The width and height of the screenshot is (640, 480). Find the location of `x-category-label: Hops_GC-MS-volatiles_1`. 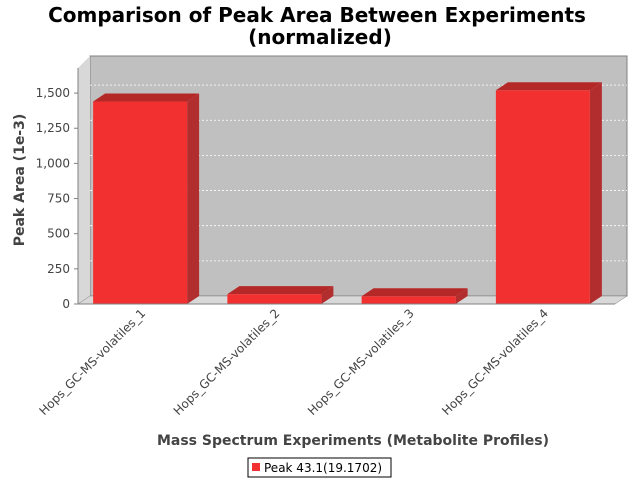

x-category-label: Hops_GC-MS-volatiles_1 is located at coordinates (93, 362).